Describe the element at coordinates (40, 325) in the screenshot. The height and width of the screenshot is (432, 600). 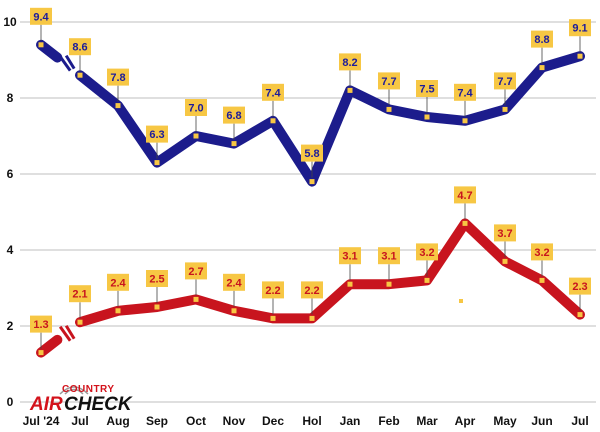
I see `data-label: 1.3` at that location.